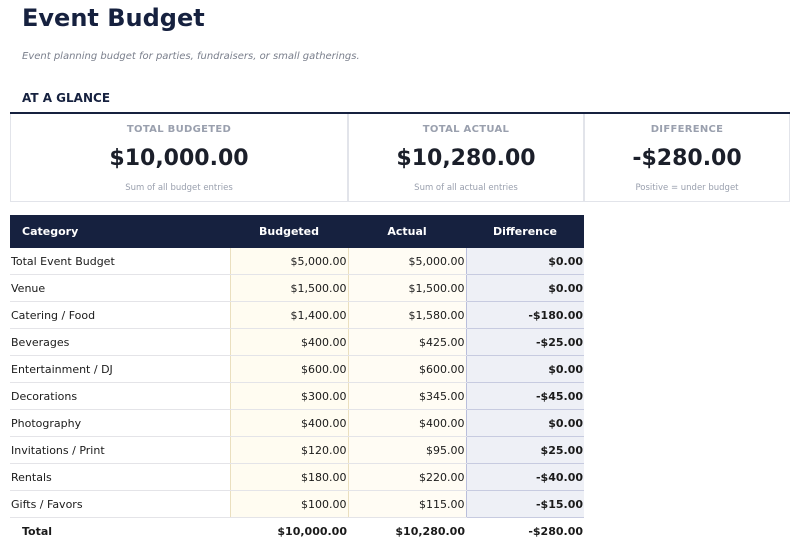 This screenshot has height=544, width=800. Describe the element at coordinates (524, 477) in the screenshot. I see `cell: -$40.00` at that location.